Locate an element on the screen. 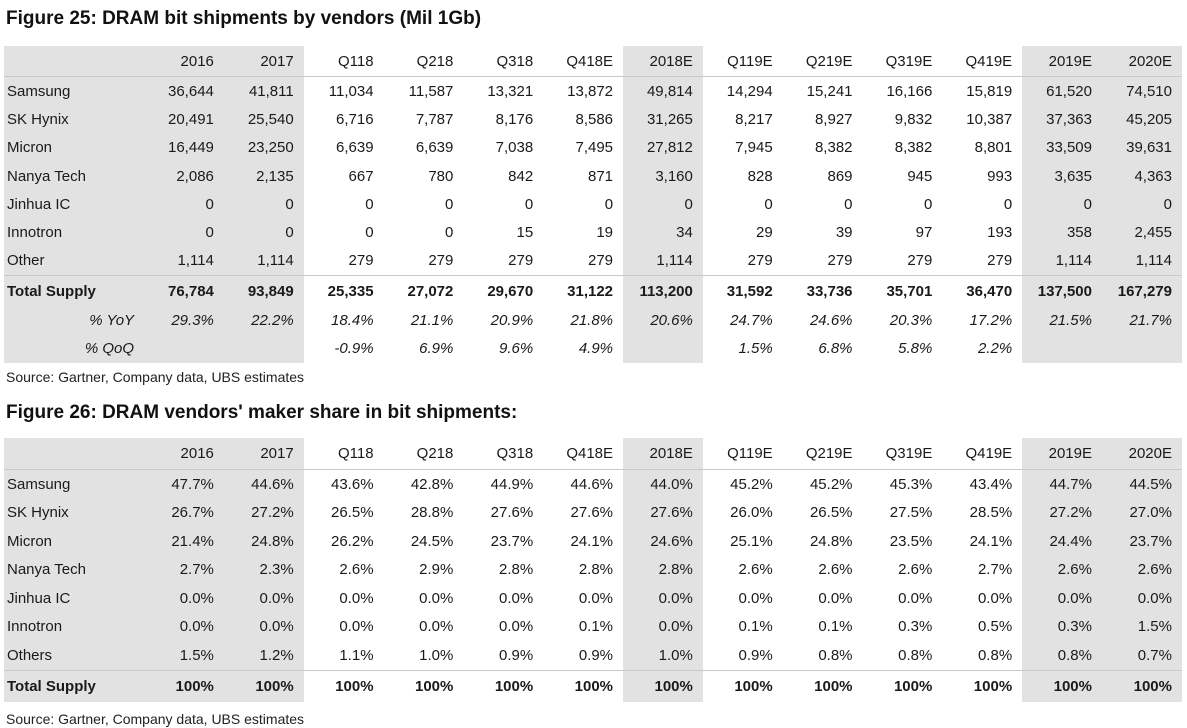 Image resolution: width=1187 pixels, height=728 pixels. table-cell: 61,520 is located at coordinates (1062, 91).